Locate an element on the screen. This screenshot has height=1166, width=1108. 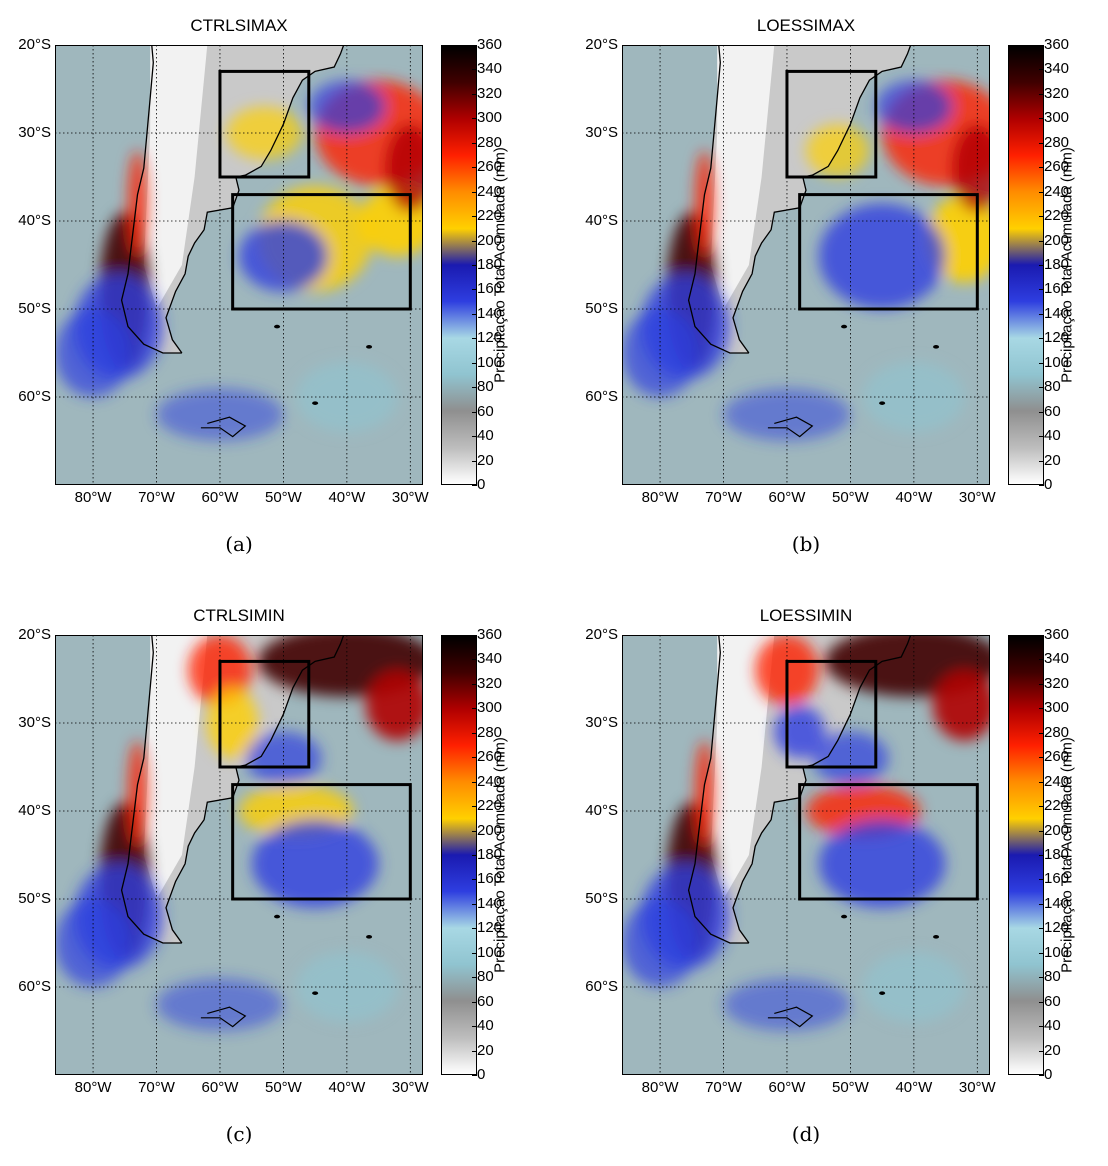
latitude-label: 50°S is located at coordinates (34, 308).